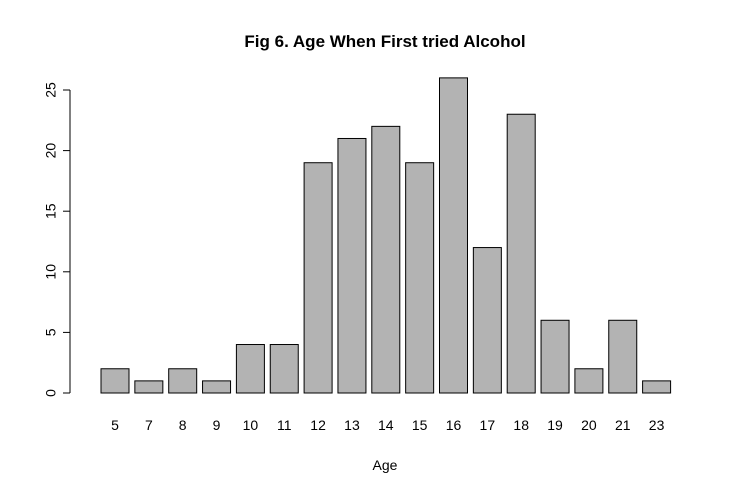 Image resolution: width=733 pixels, height=494 pixels. I want to click on x-tick-label-18: 18, so click(521, 425).